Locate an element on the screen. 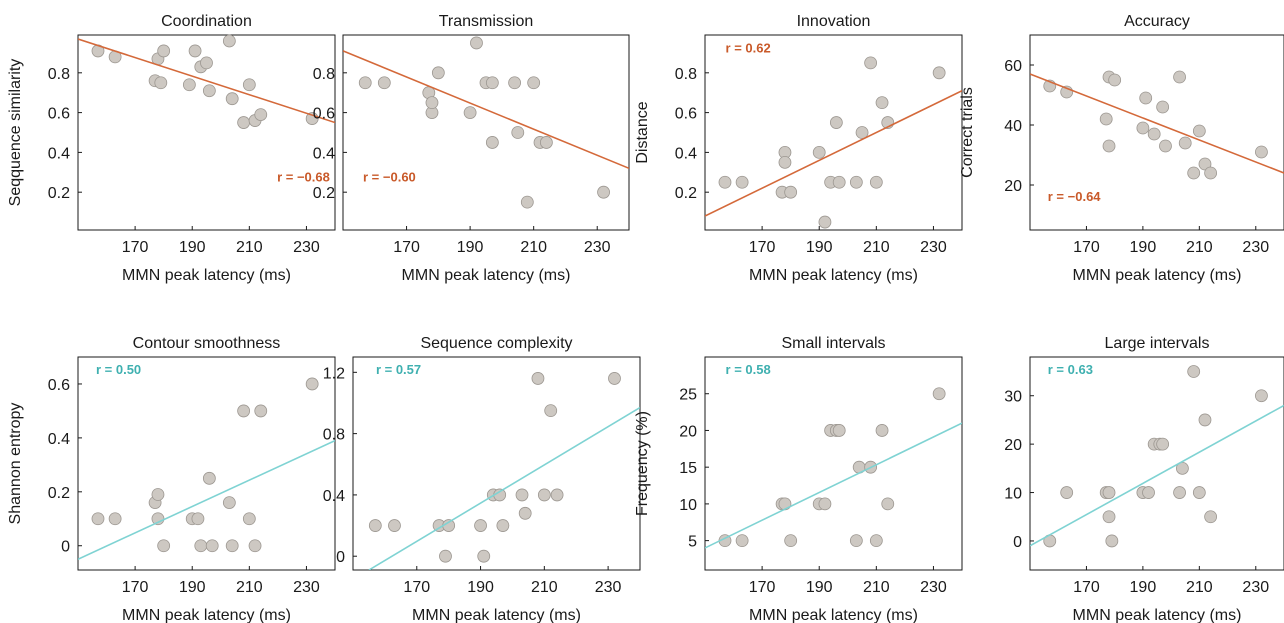  y-axis-label: Frequency (%) is located at coordinates (642, 463).